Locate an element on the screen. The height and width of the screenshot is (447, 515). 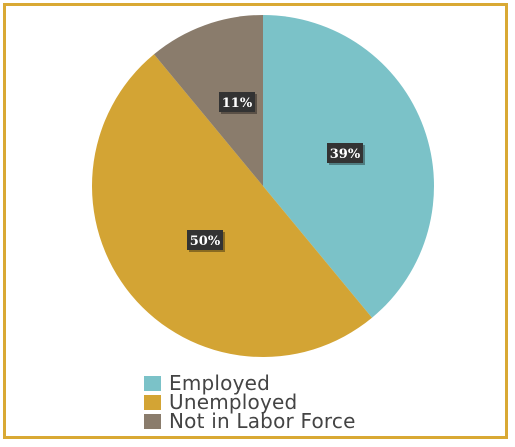
data-label-employed: 39% is located at coordinates (346, 154).